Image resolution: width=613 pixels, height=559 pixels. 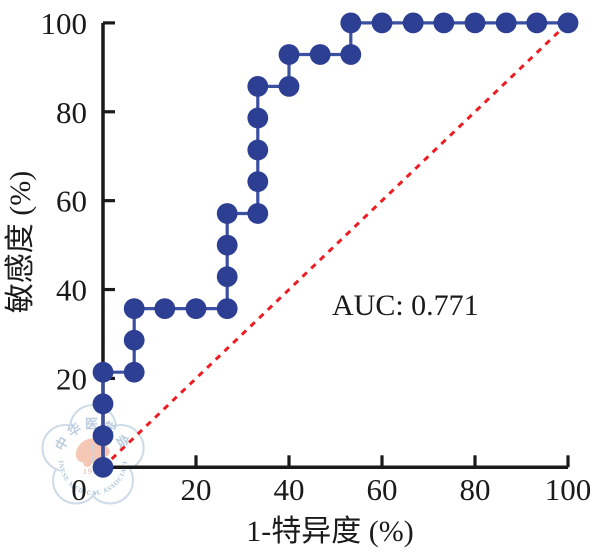 What do you see at coordinates (93, 471) in the screenshot?
I see `watermark-year-text: 1915` at bounding box center [93, 471].